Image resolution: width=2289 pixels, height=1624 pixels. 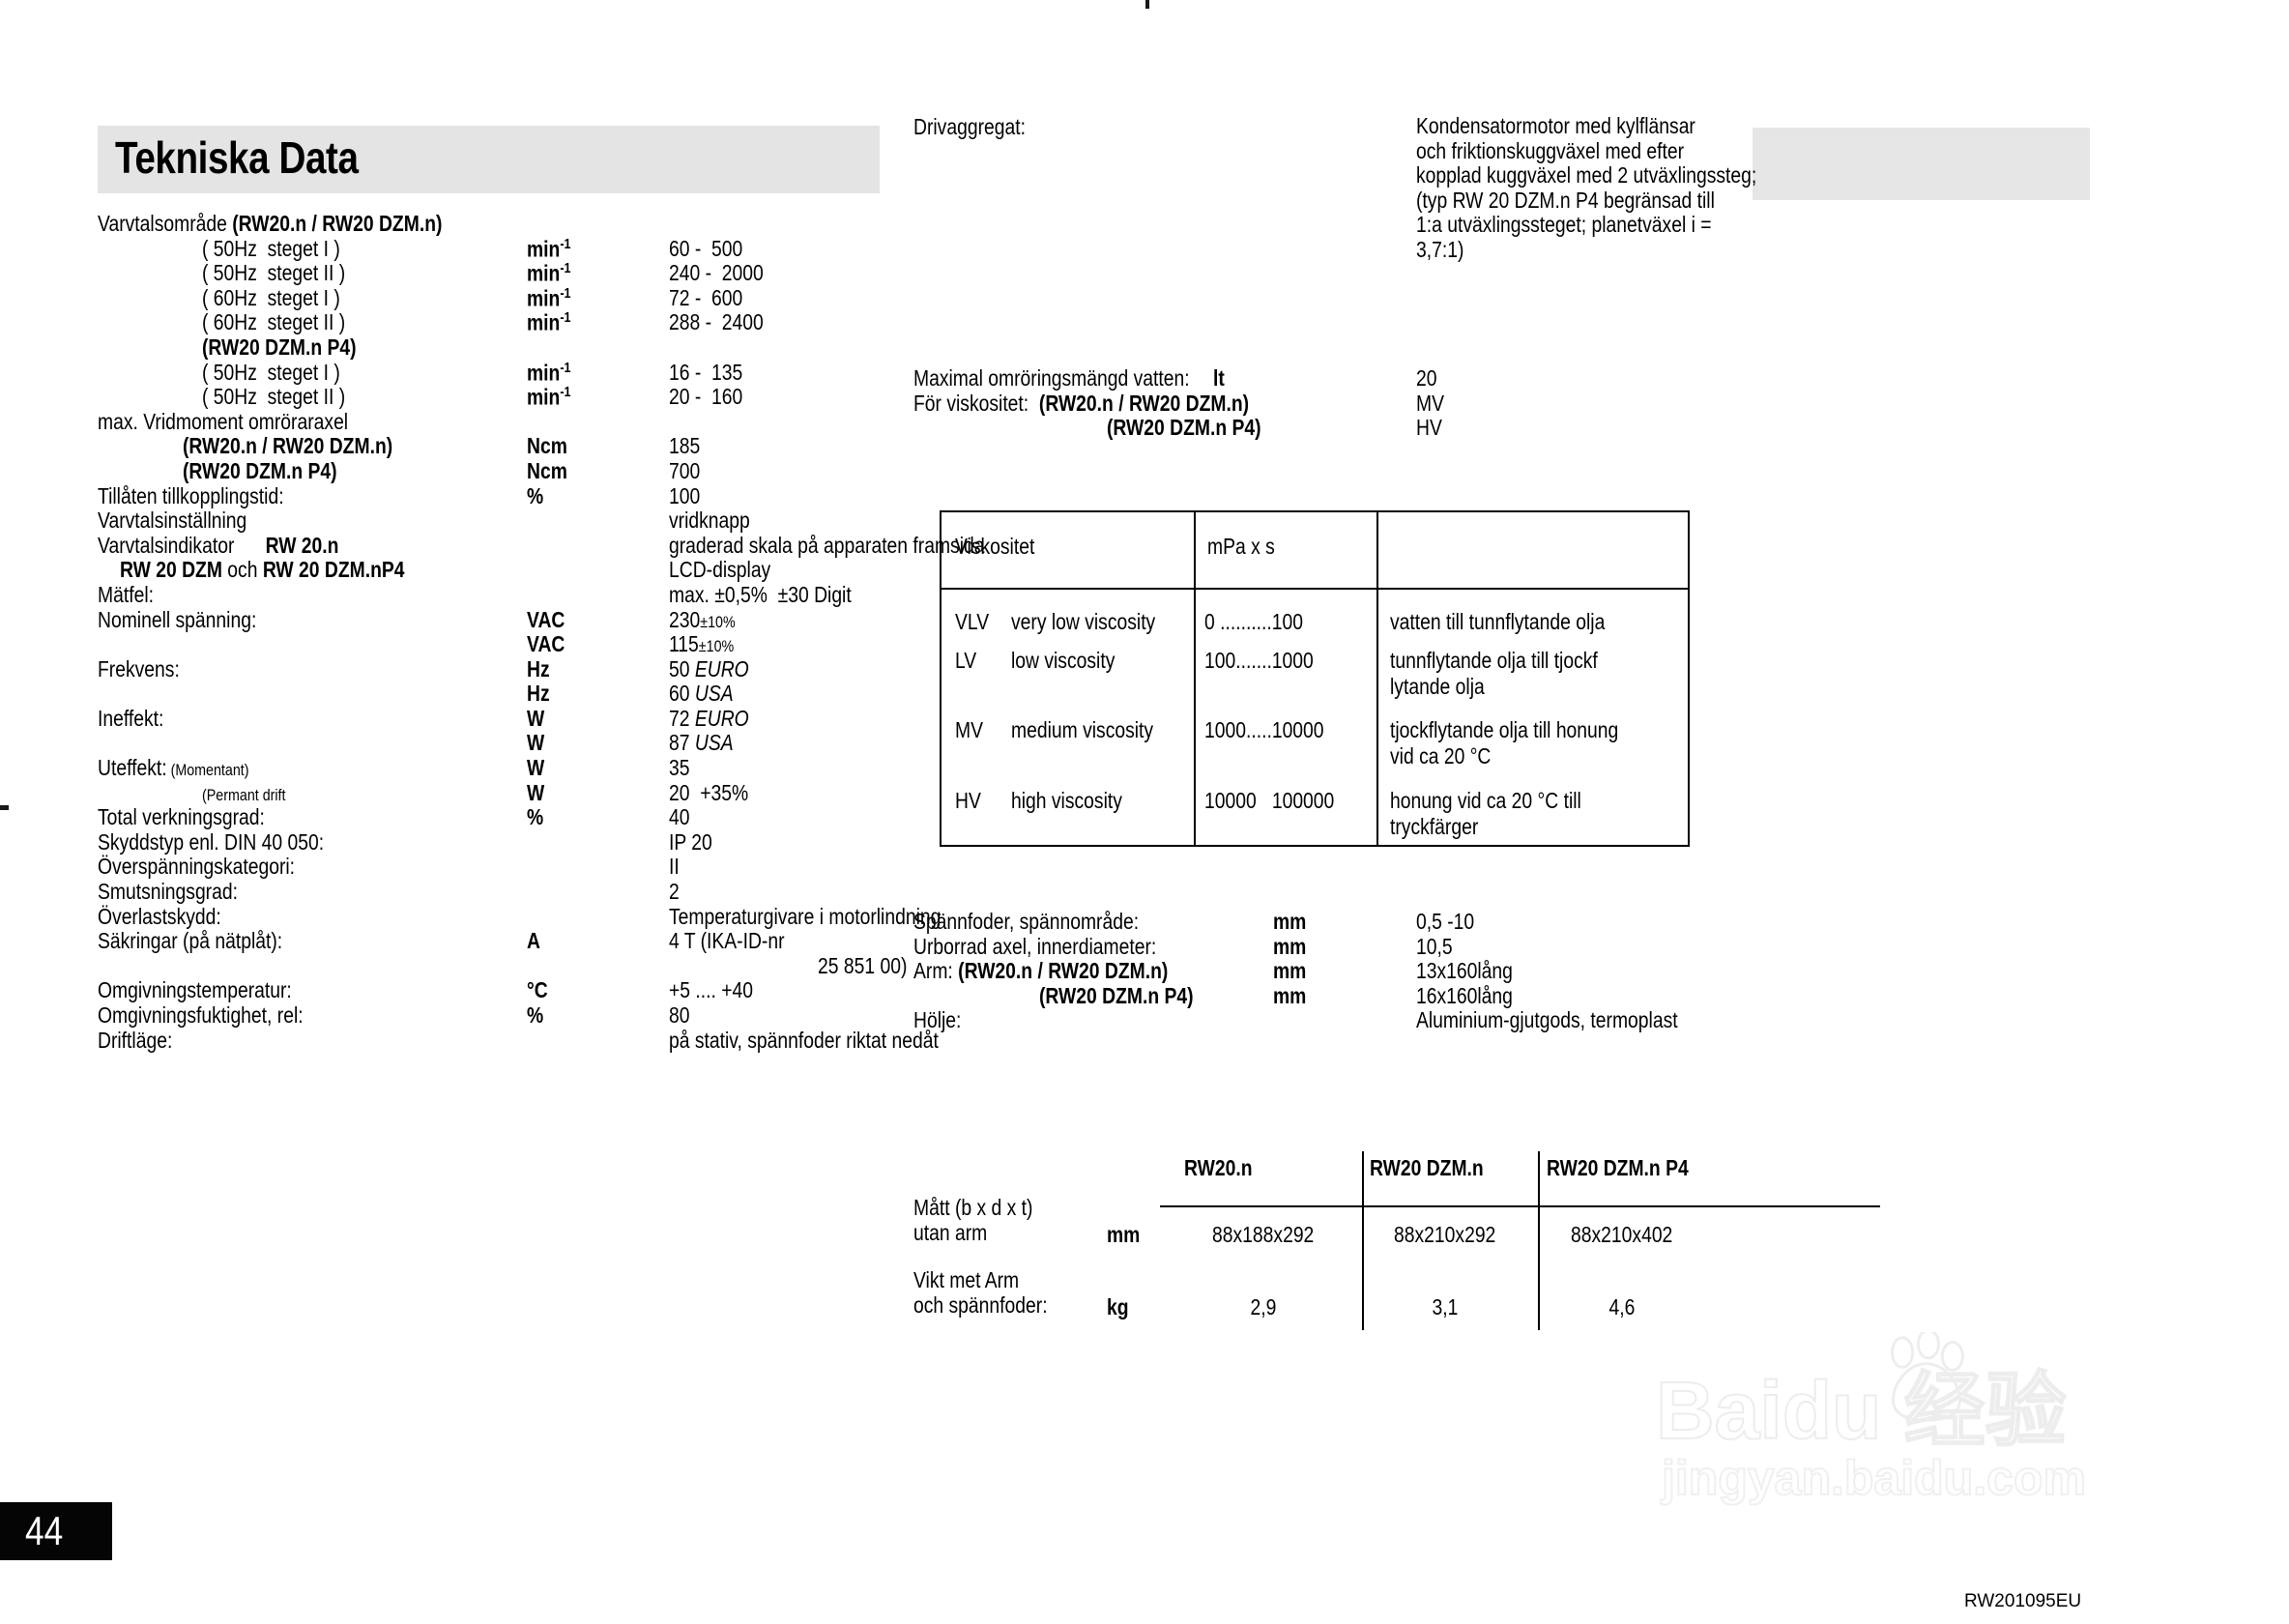 I want to click on viscosity-description: vatten till tunnflytande olja, so click(x=1498, y=622).